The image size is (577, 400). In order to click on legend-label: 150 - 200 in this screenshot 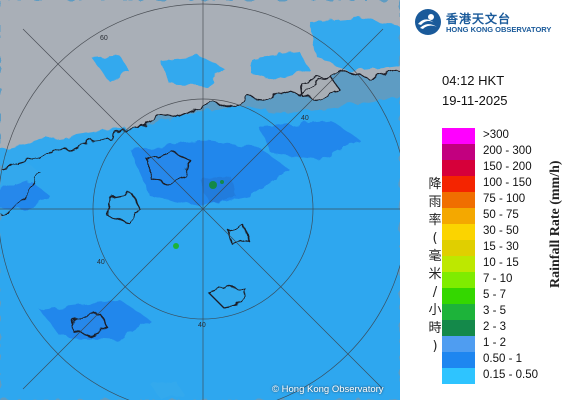, I will do `click(507, 167)`.